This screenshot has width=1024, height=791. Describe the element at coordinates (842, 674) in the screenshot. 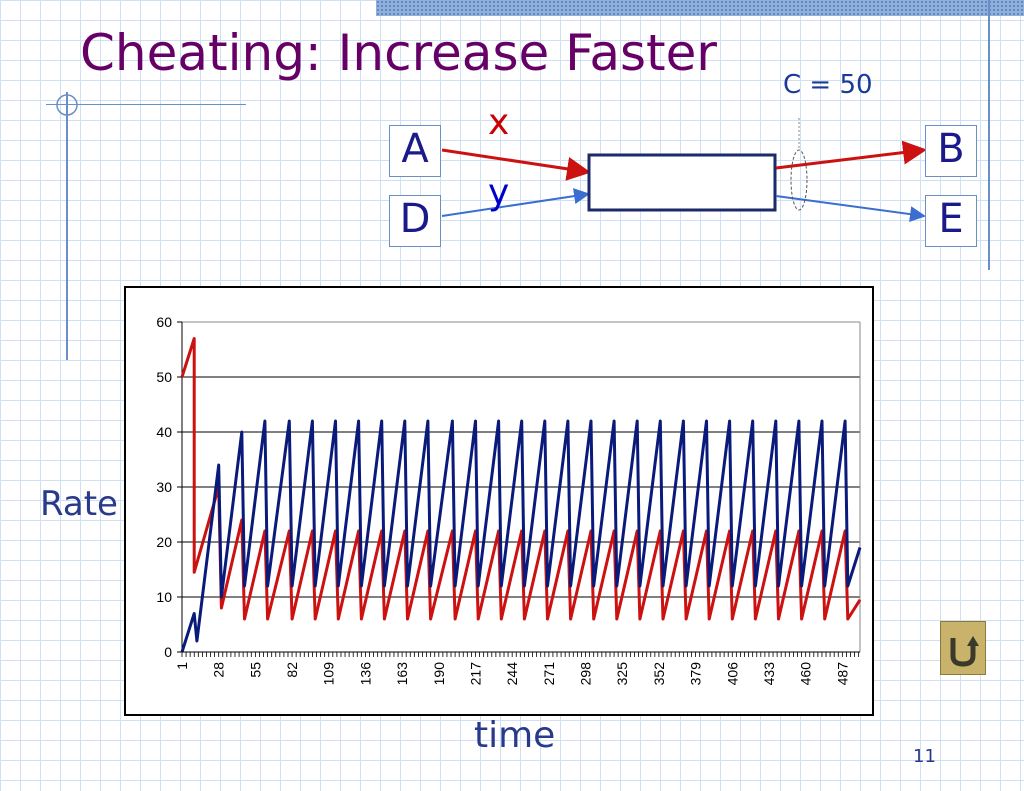

I see `x-tick-label: 487` at that location.